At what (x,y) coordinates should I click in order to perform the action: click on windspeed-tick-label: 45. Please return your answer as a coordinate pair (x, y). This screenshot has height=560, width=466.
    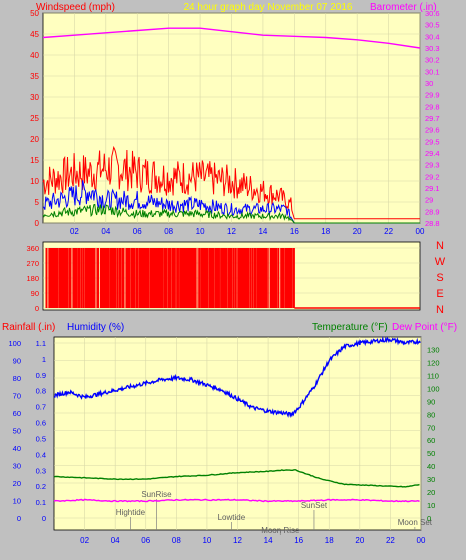
    Looking at the image, I should click on (34, 34).